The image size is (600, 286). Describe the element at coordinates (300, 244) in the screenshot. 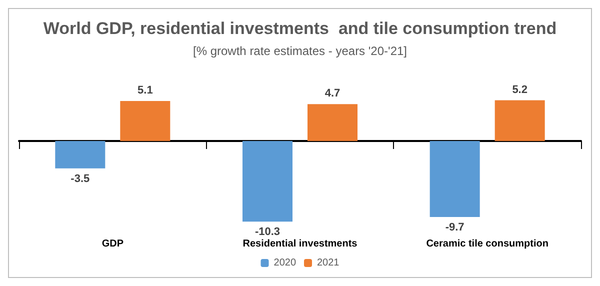

I see `x-tick-label: Residential investments` at that location.